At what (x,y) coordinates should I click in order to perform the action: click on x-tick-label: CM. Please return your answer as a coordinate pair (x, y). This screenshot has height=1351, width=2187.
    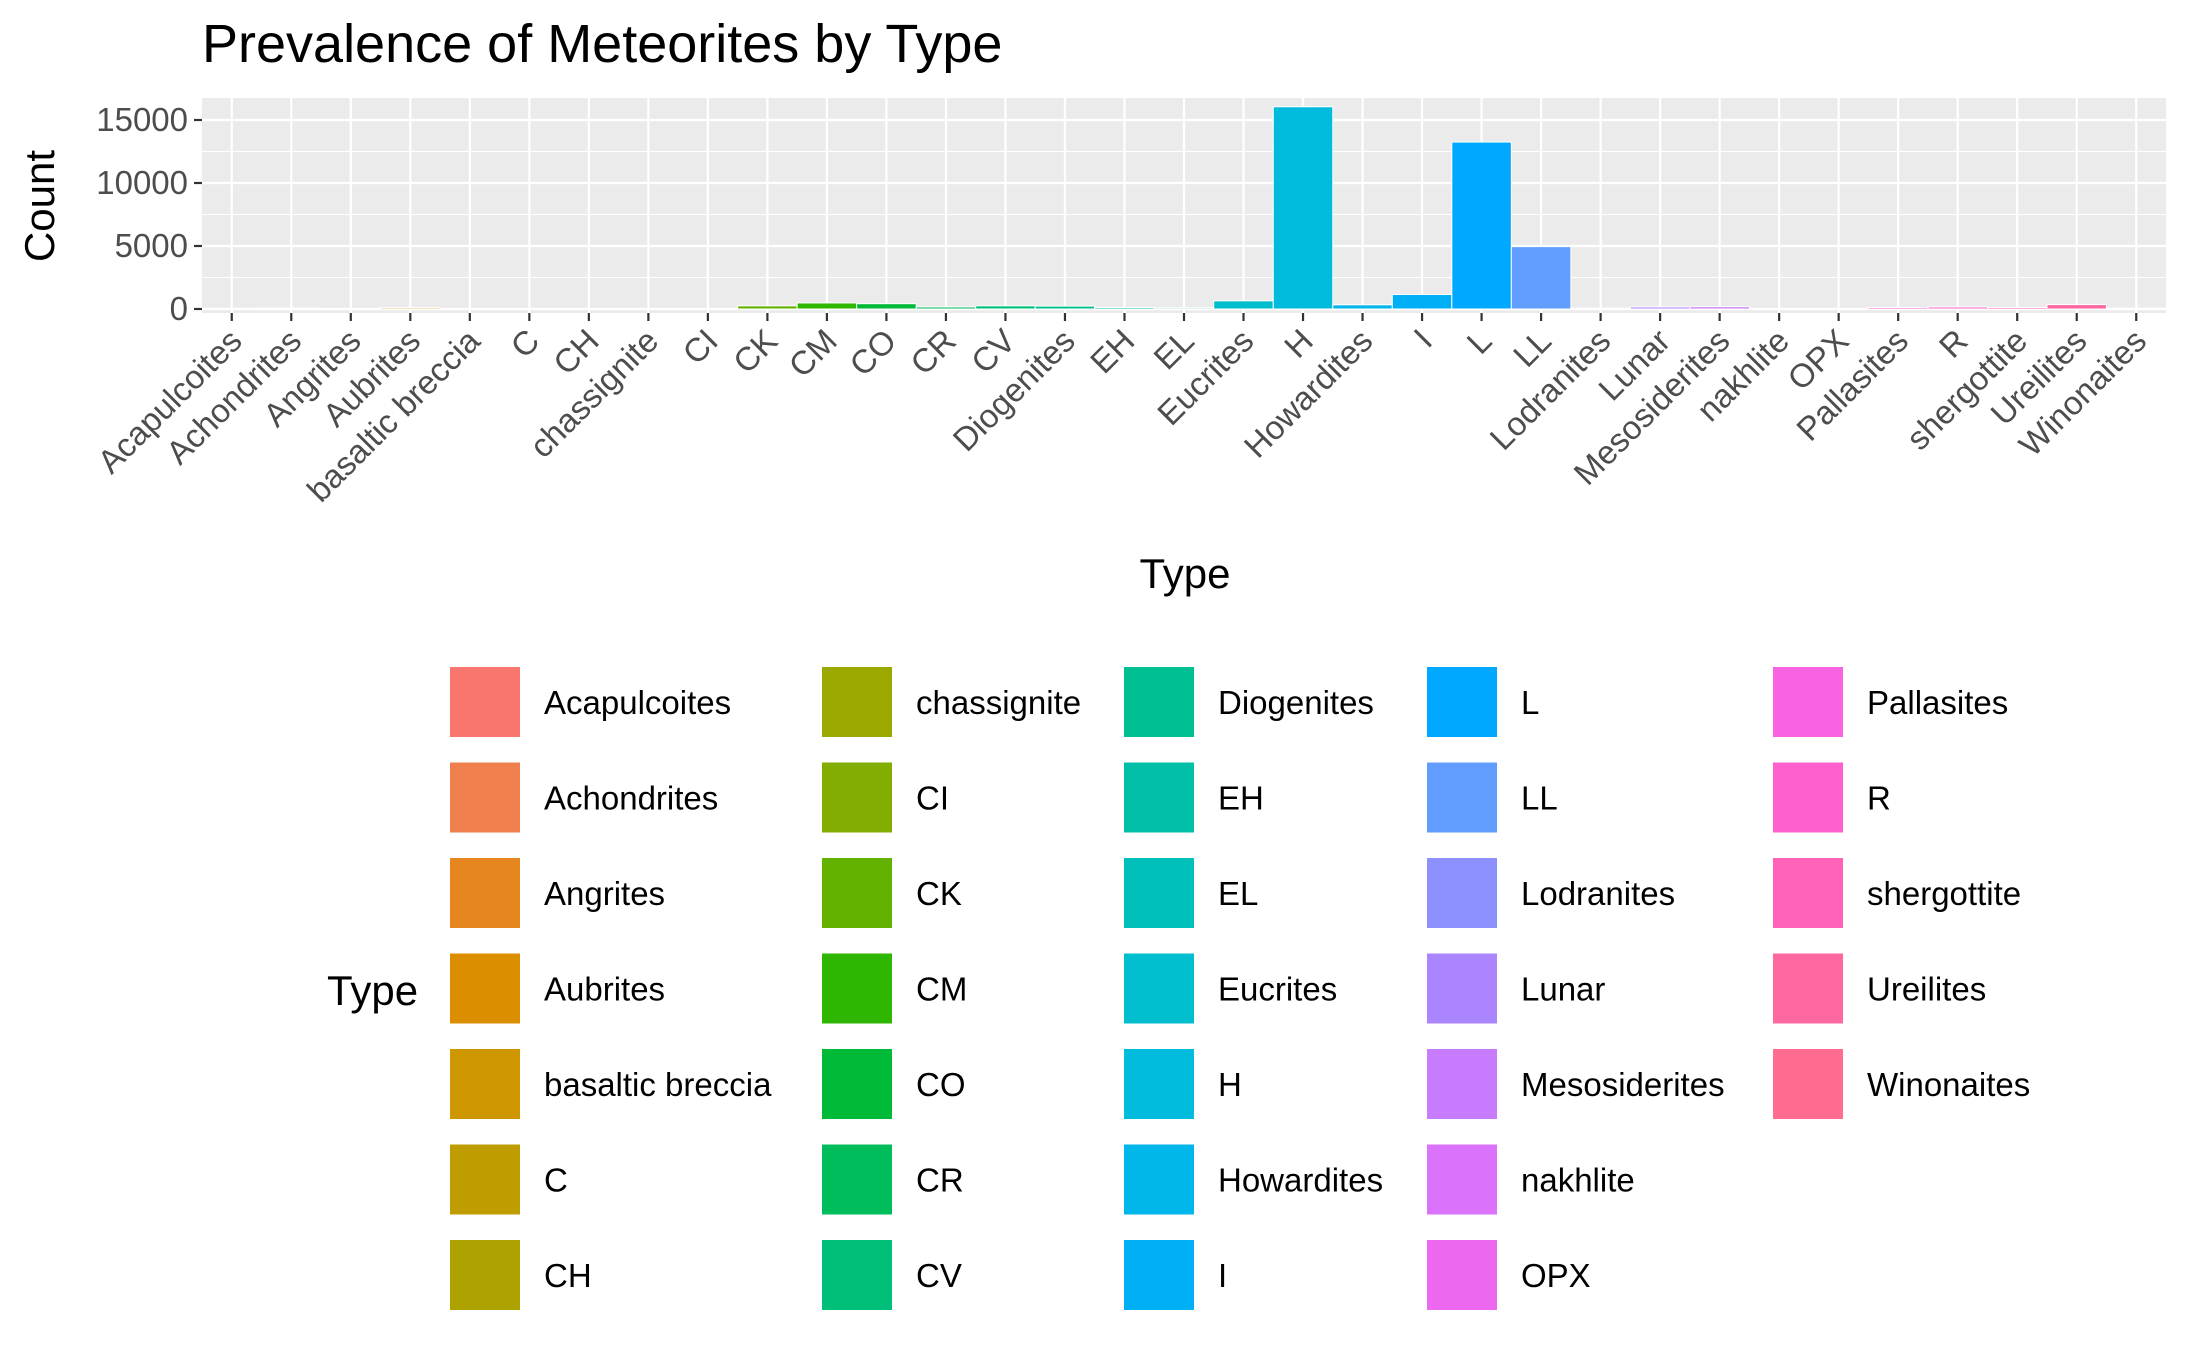
    Looking at the image, I should click on (812, 353).